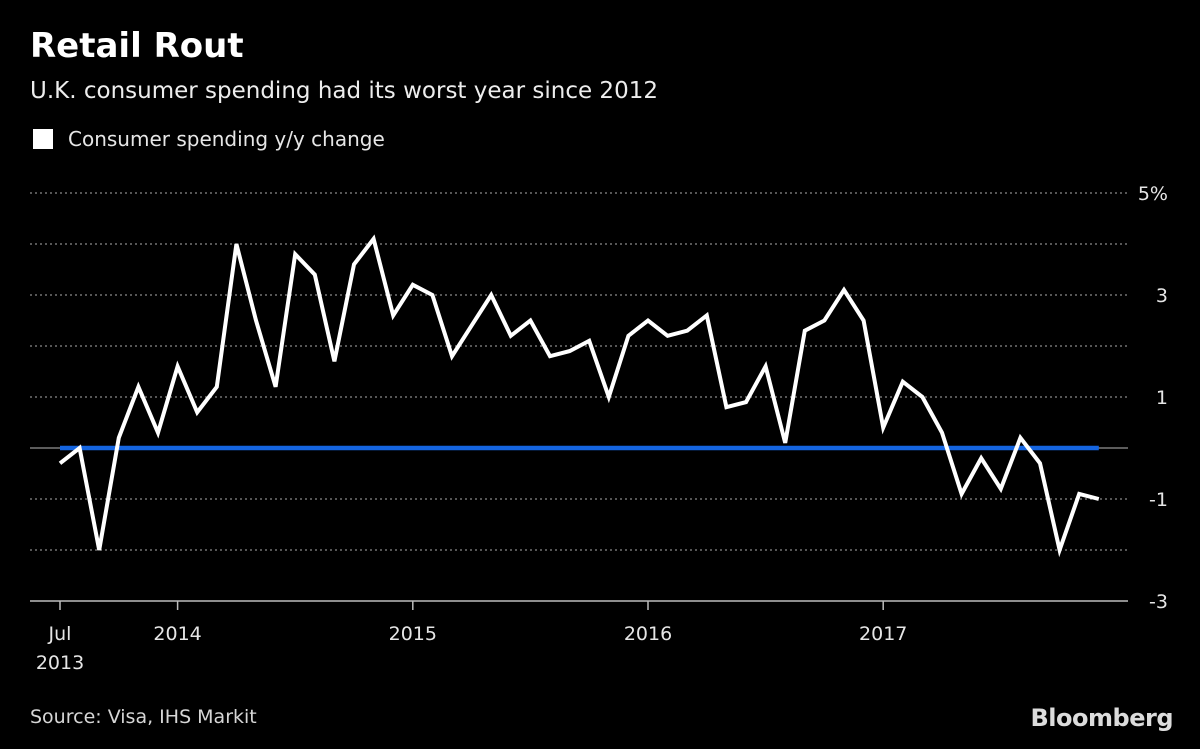 The width and height of the screenshot is (1200, 749). What do you see at coordinates (883, 634) in the screenshot?
I see `x-tick-label: 2017` at bounding box center [883, 634].